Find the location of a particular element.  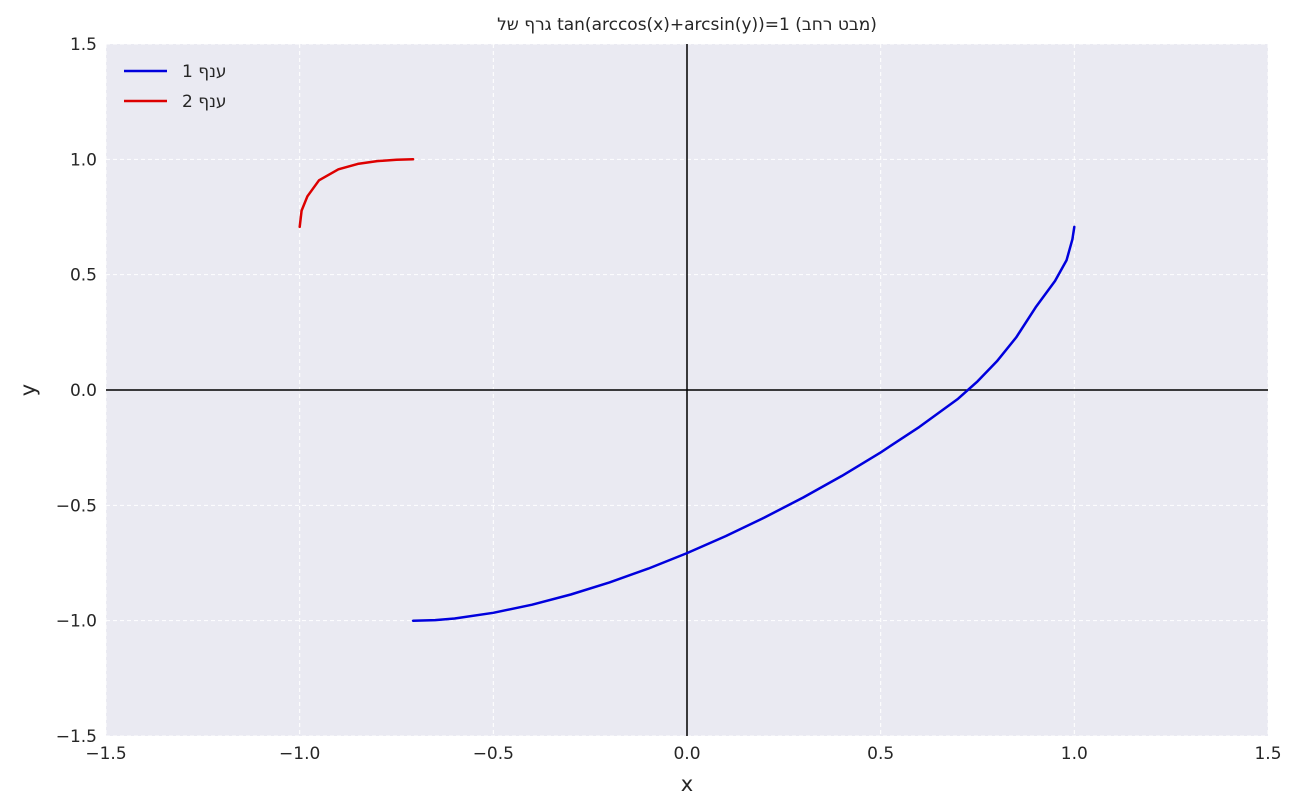

y-tick-label: 1.5 is located at coordinates (83, 45).